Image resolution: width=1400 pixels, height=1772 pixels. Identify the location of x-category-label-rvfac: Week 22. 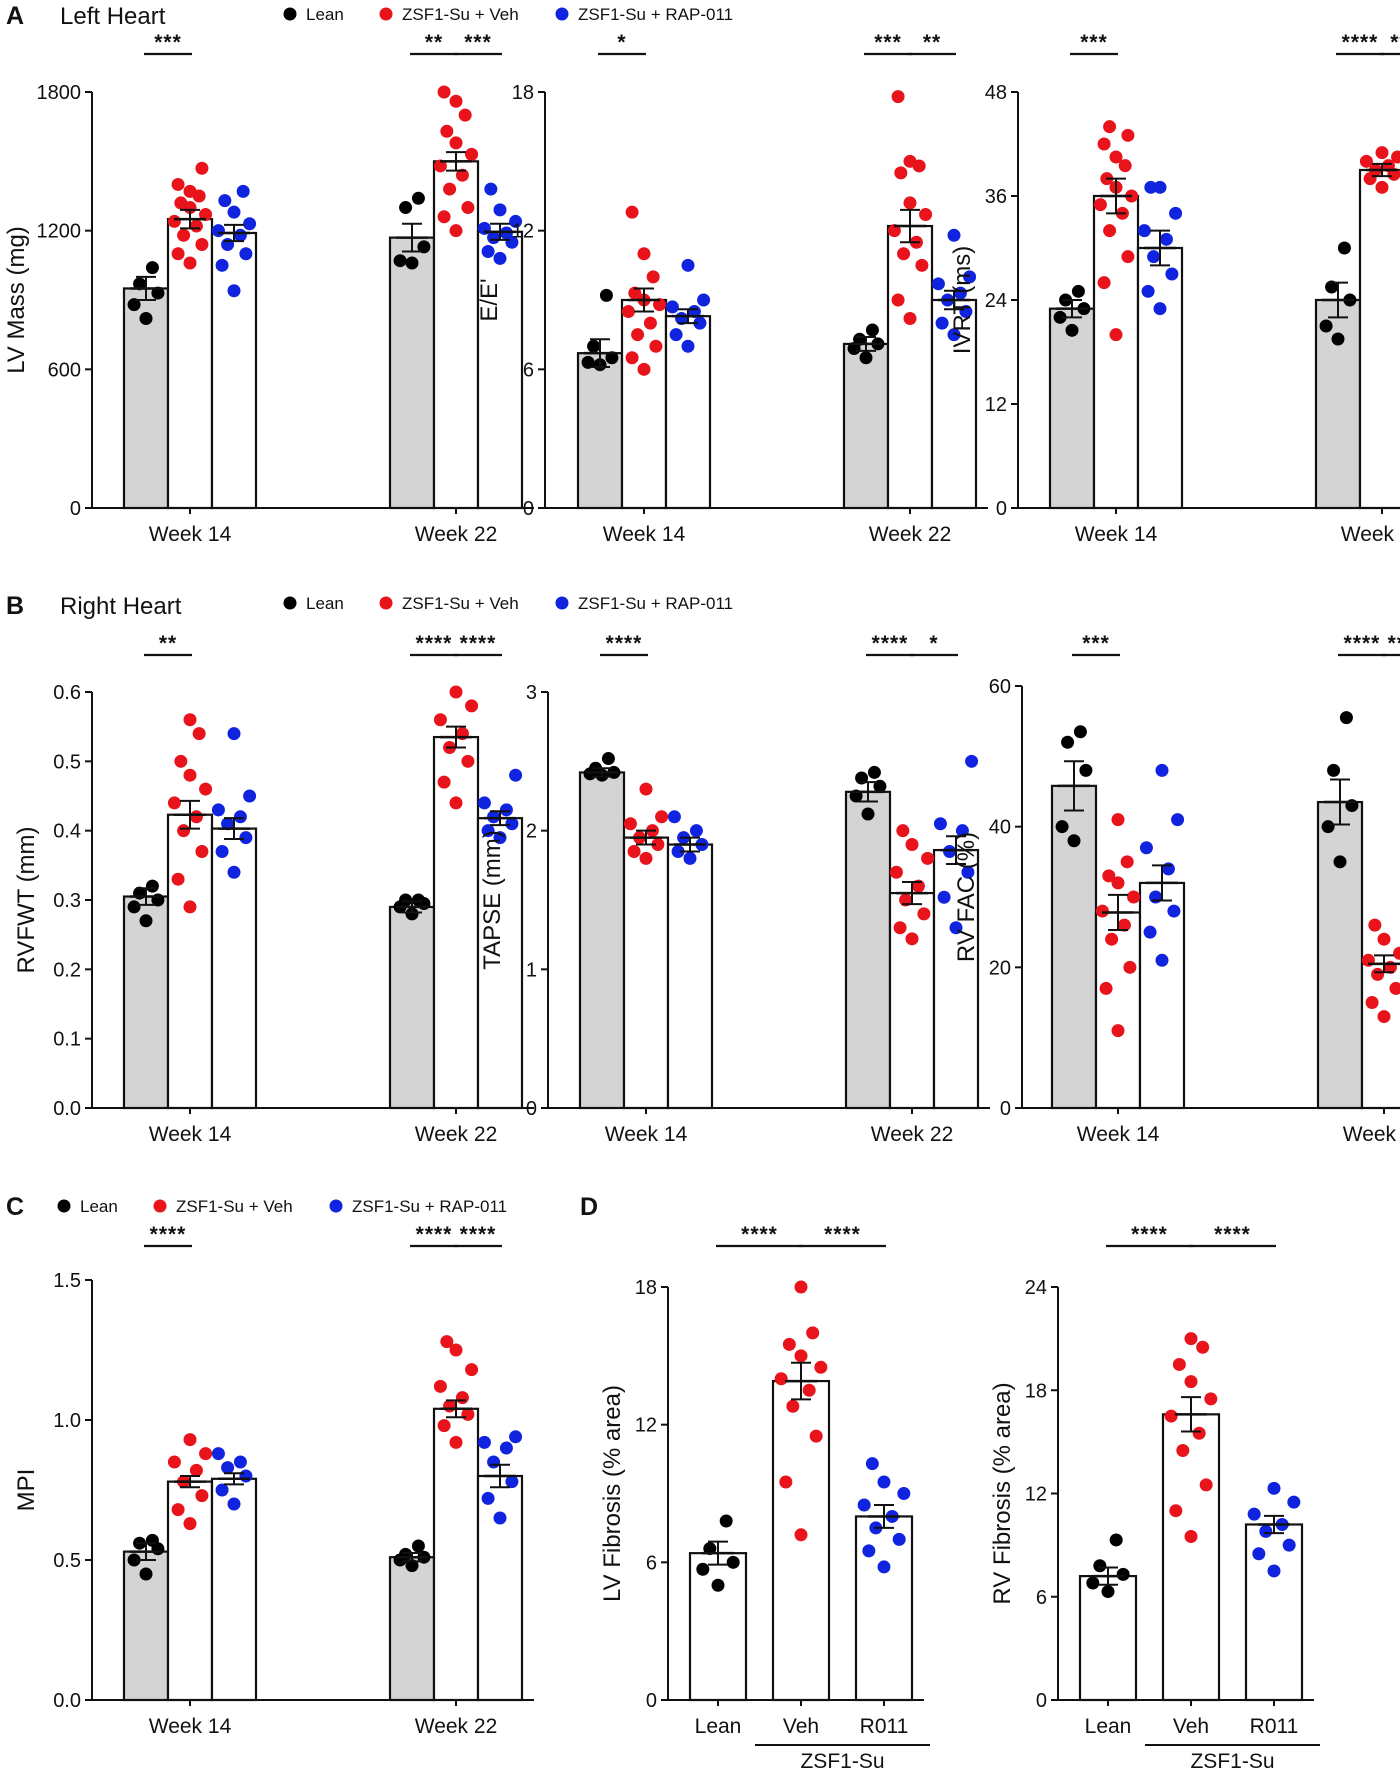
(1371, 1134).